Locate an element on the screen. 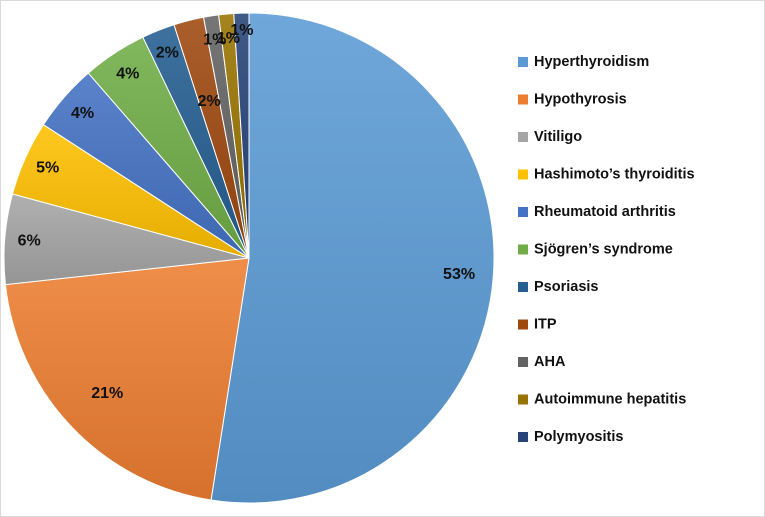  slice-label-hypothyrosis: 21% is located at coordinates (107, 393).